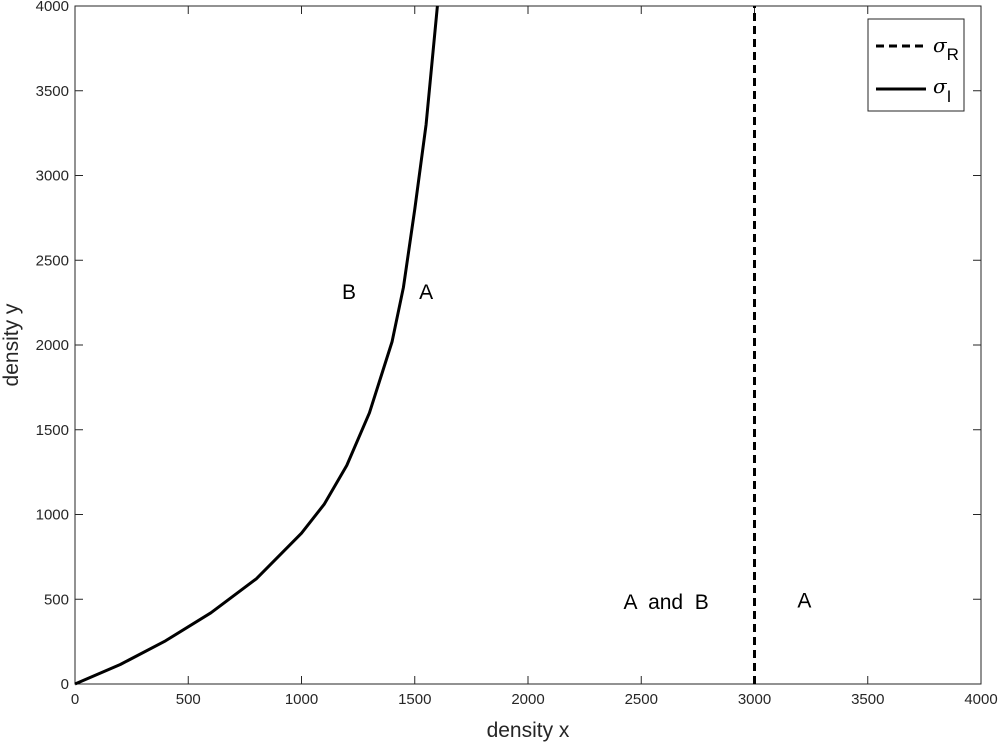  What do you see at coordinates (349, 292) in the screenshot?
I see `region-label: B` at bounding box center [349, 292].